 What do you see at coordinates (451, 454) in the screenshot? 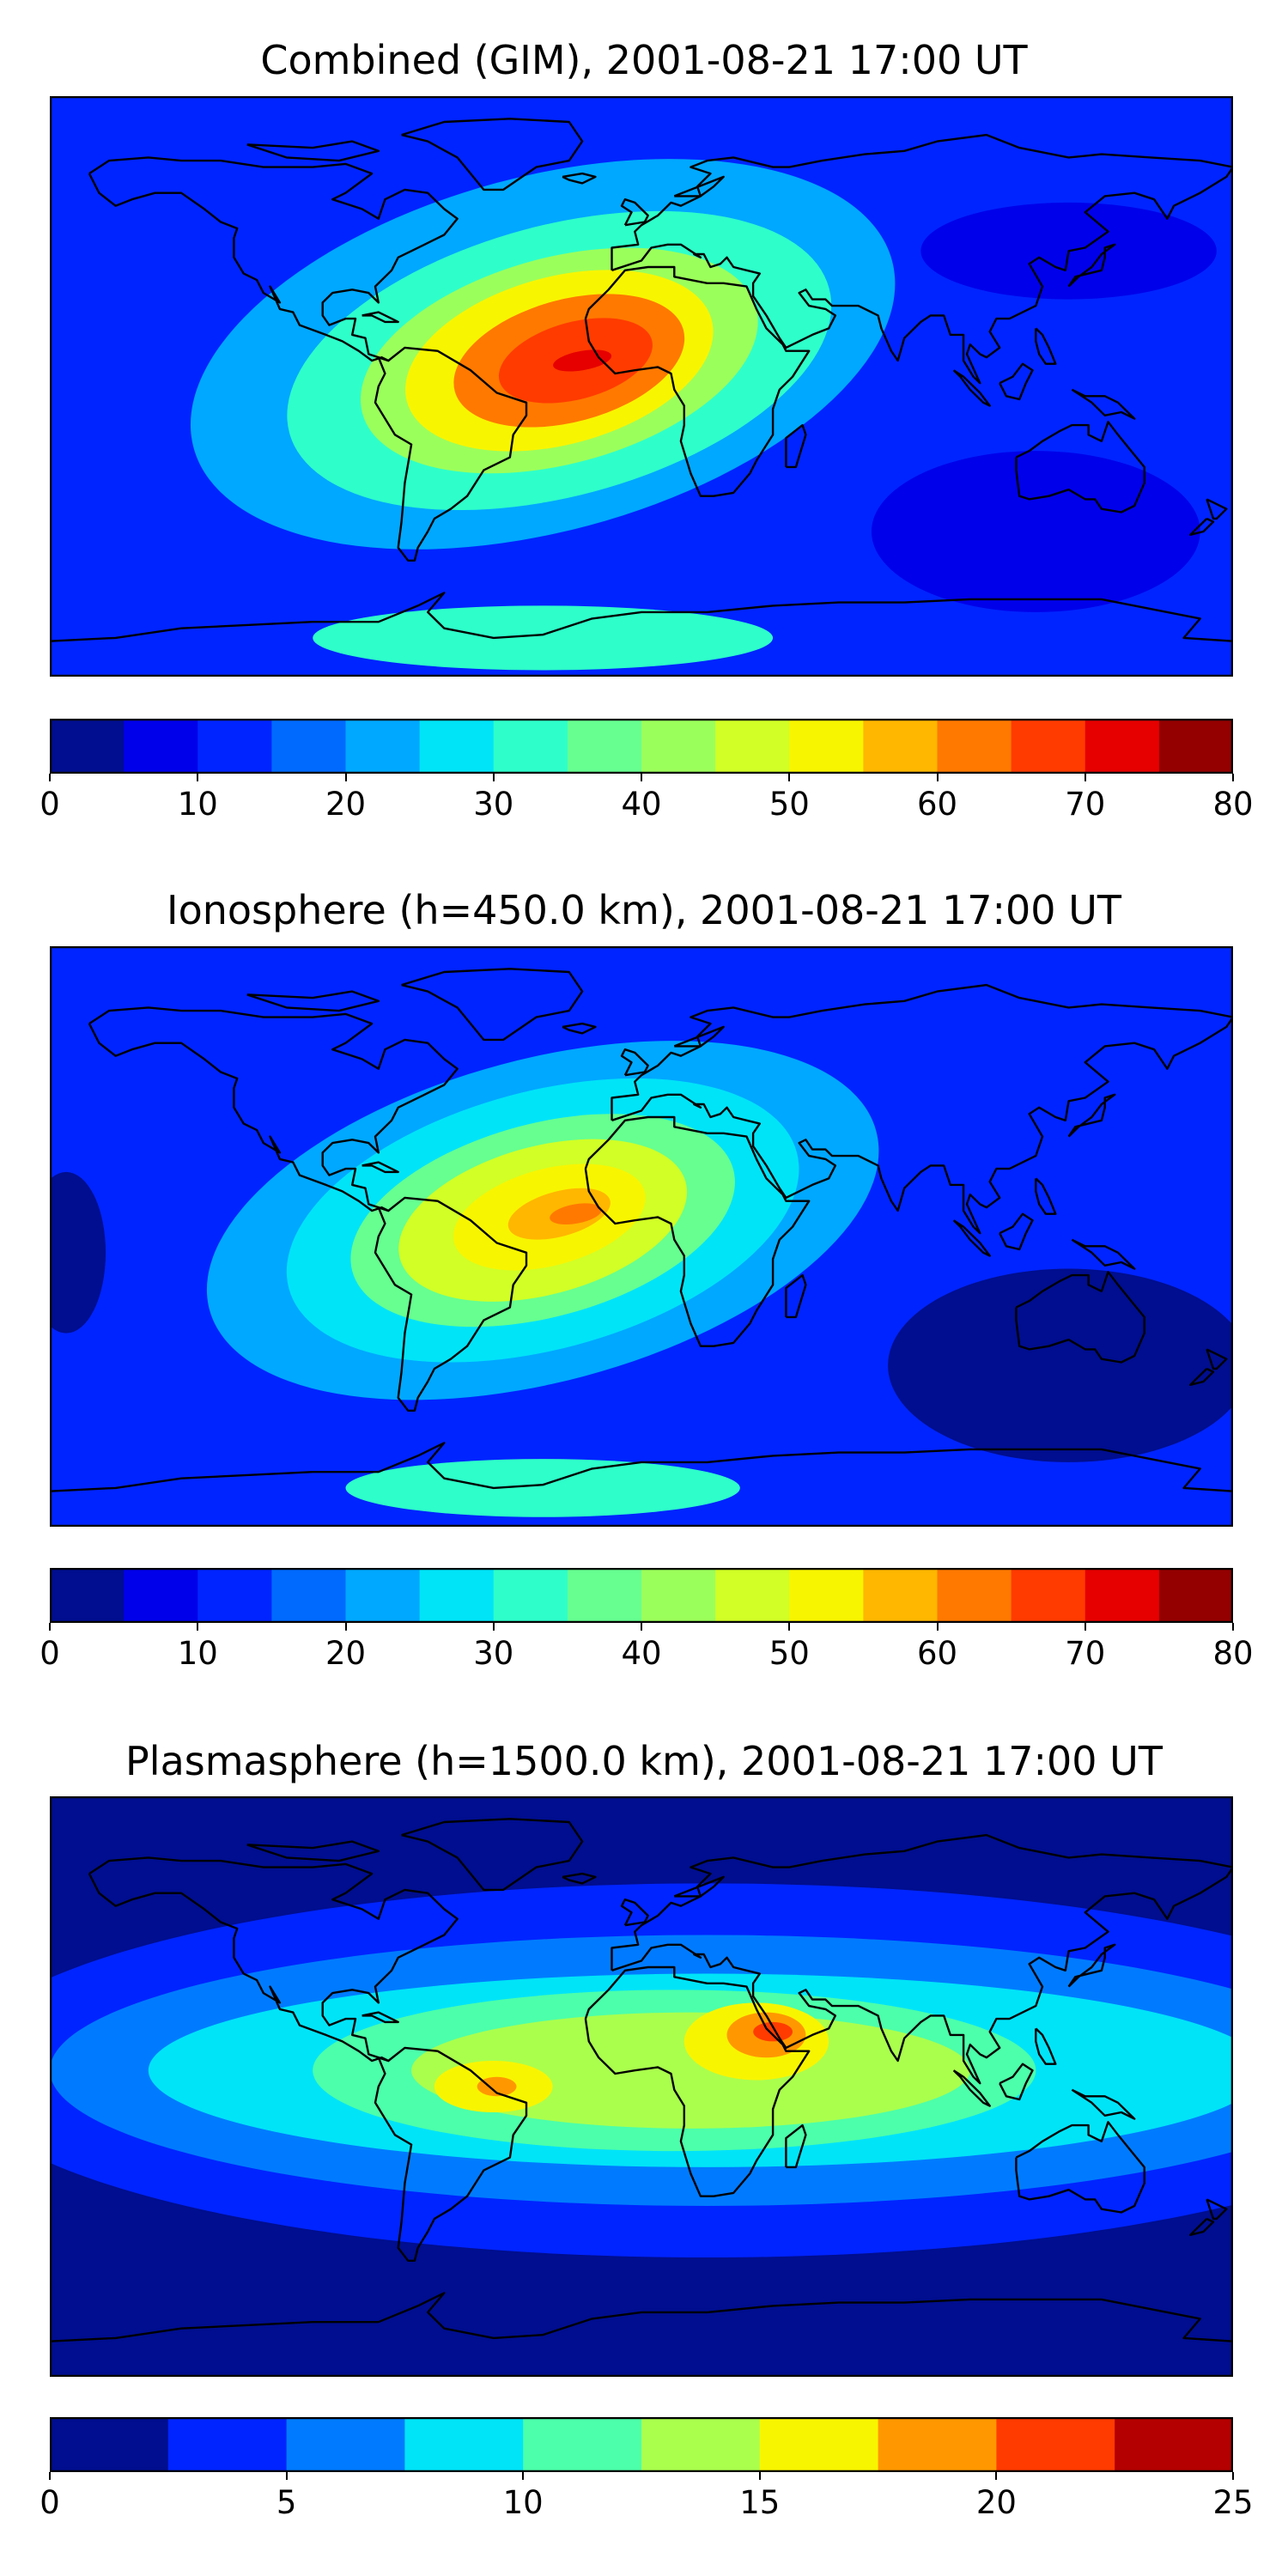
I see `coastline-south-america` at bounding box center [451, 454].